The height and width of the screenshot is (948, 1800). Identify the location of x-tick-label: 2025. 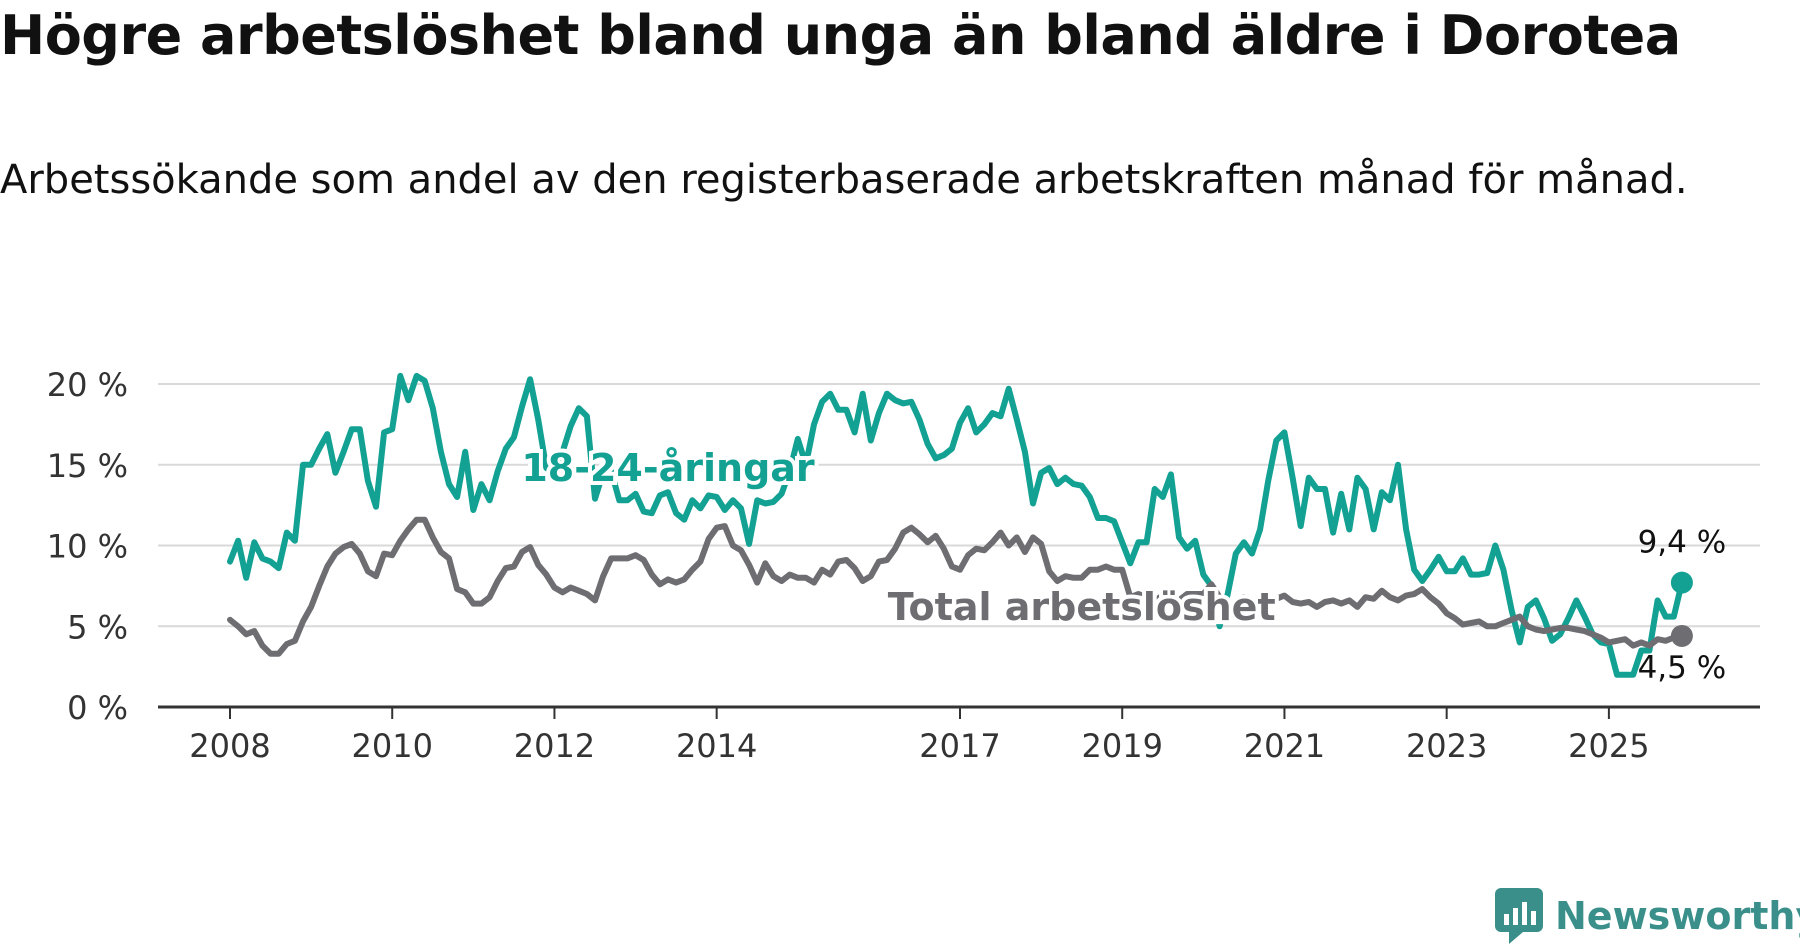
(1608, 746).